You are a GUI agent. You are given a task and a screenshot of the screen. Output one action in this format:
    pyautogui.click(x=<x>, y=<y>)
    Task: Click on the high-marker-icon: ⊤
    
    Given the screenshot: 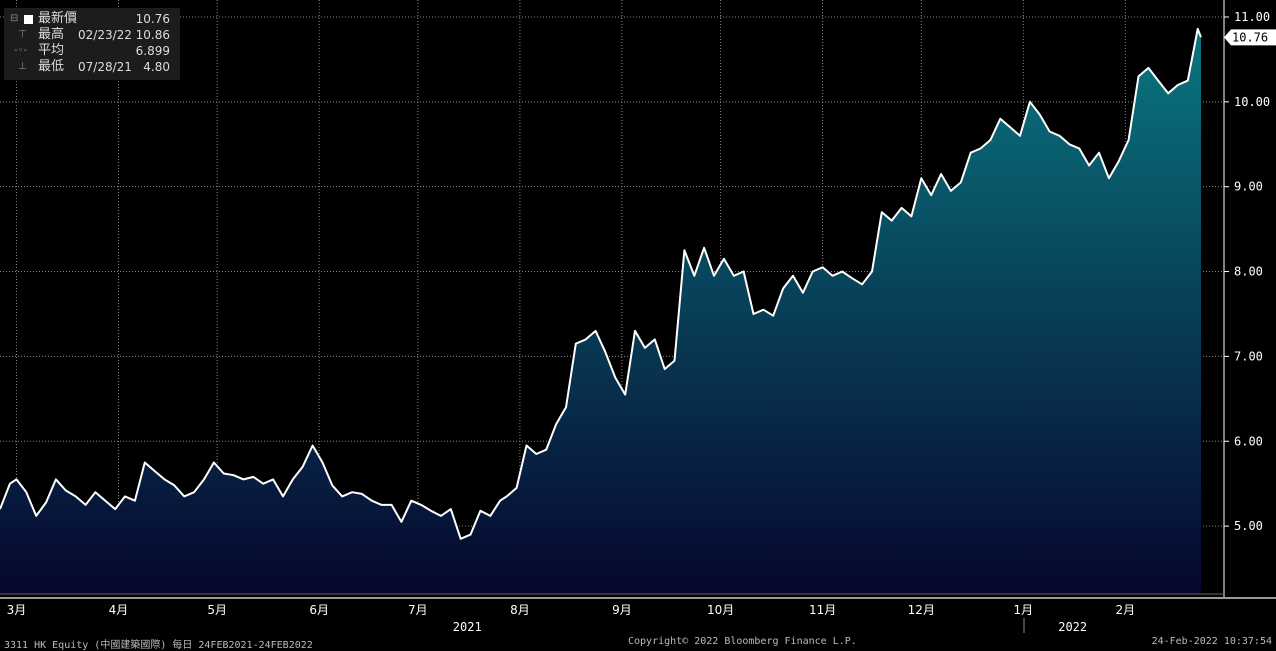 What is the action you would take?
    pyautogui.click(x=22, y=34)
    